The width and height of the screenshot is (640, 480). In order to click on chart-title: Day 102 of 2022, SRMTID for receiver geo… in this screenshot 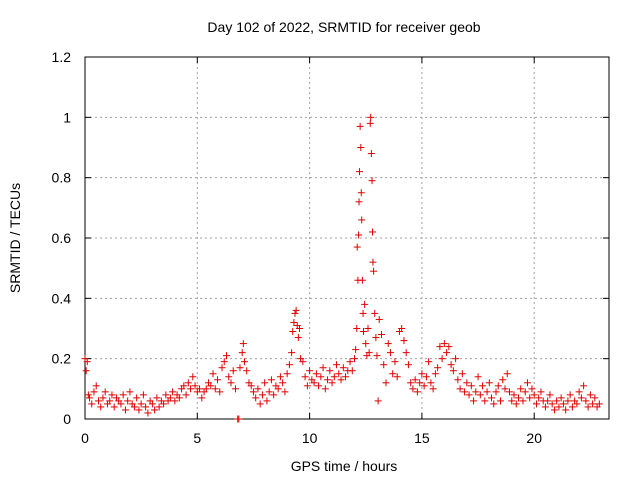, I will do `click(343, 27)`.